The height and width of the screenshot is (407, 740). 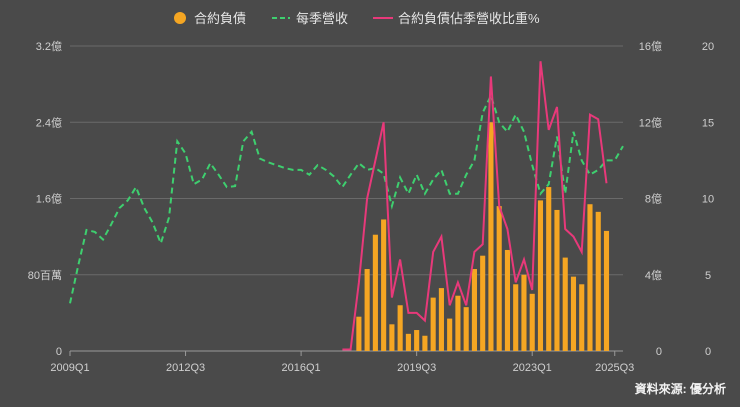 What do you see at coordinates (708, 123) in the screenshot?
I see `right-tick-label: 15` at bounding box center [708, 123].